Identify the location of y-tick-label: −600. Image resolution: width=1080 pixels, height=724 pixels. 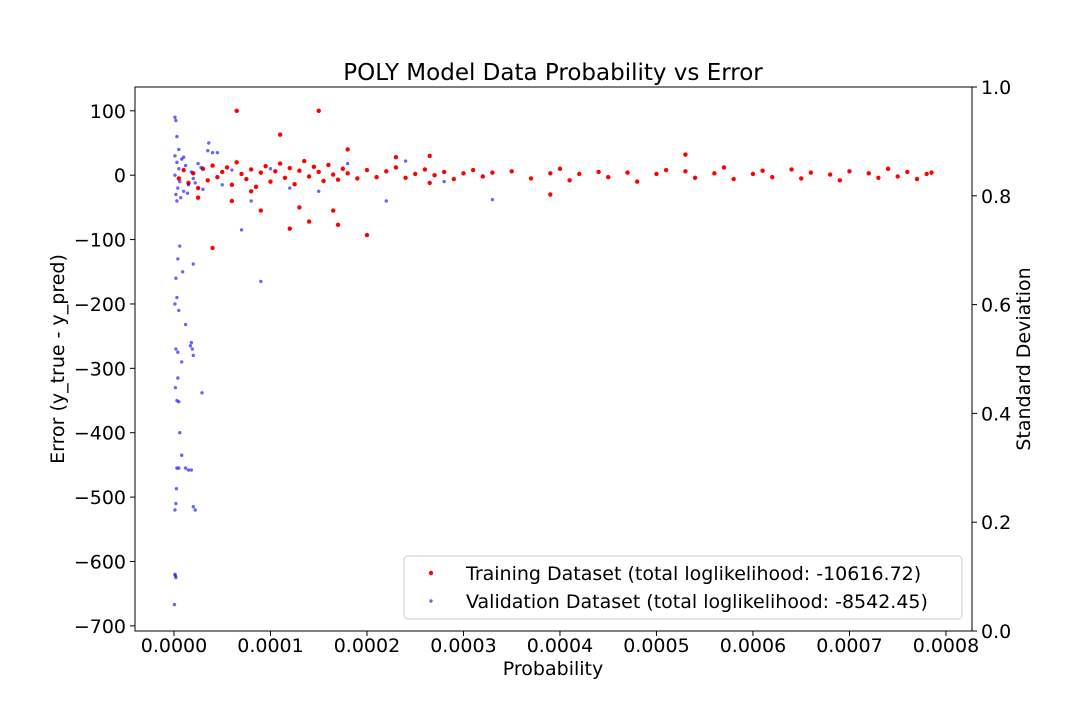
(100, 562).